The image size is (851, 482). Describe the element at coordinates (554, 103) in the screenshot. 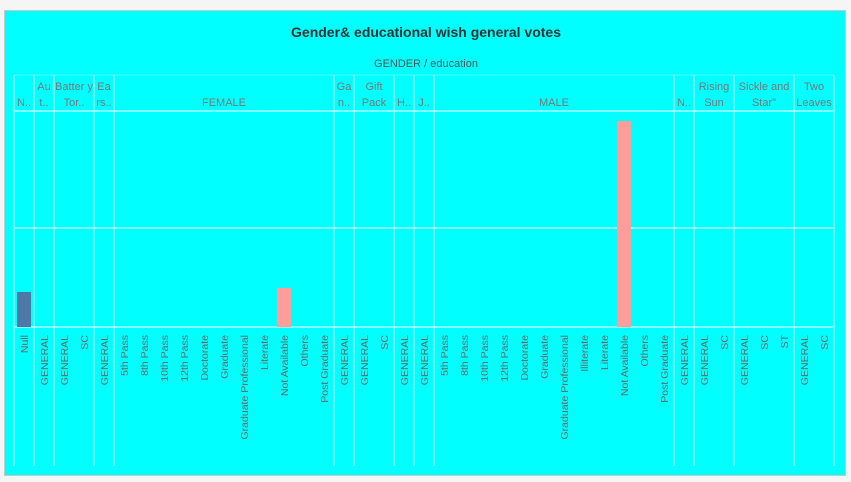

I see `group-label: MALE` at that location.